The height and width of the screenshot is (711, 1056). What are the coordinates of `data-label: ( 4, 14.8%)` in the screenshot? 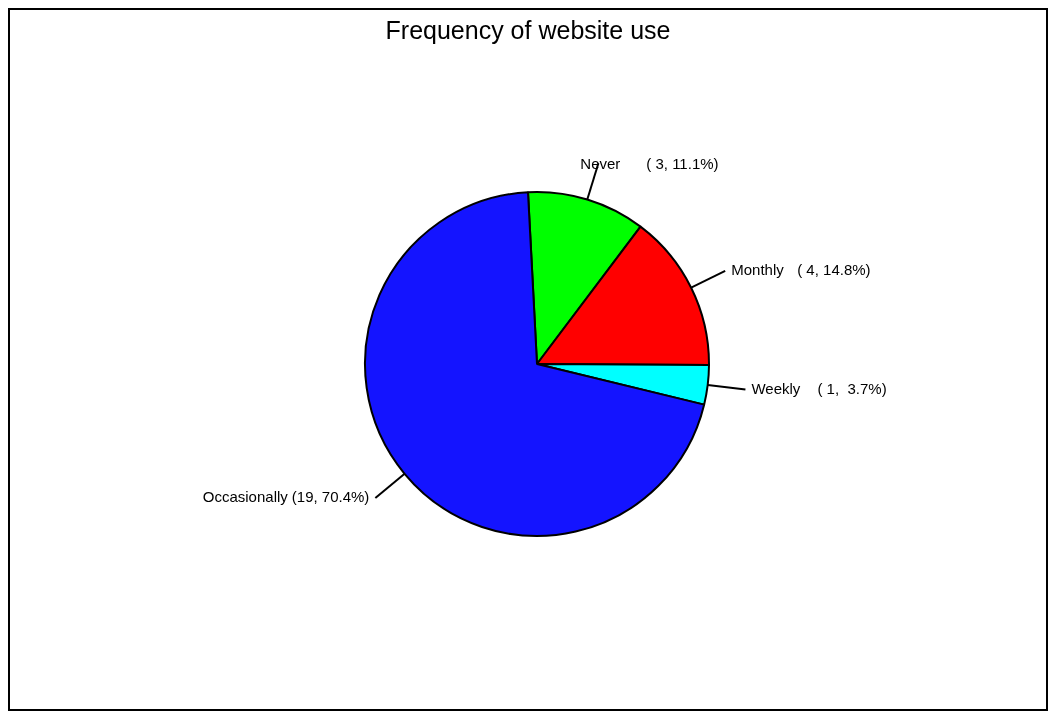 It's located at (834, 269).